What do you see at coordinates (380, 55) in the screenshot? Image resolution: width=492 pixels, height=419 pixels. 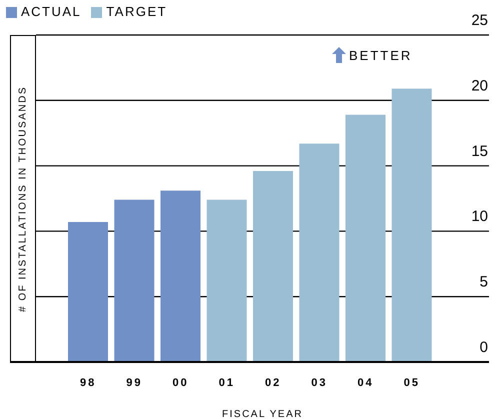 I see `annotation: BETTER` at bounding box center [380, 55].